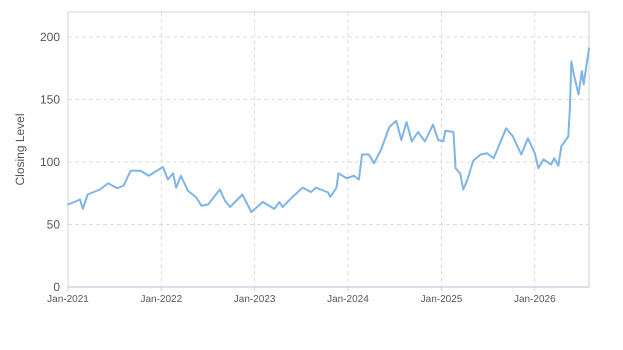 This screenshot has width=623, height=350. I want to click on x-tick-label: Jan-2024, so click(348, 299).